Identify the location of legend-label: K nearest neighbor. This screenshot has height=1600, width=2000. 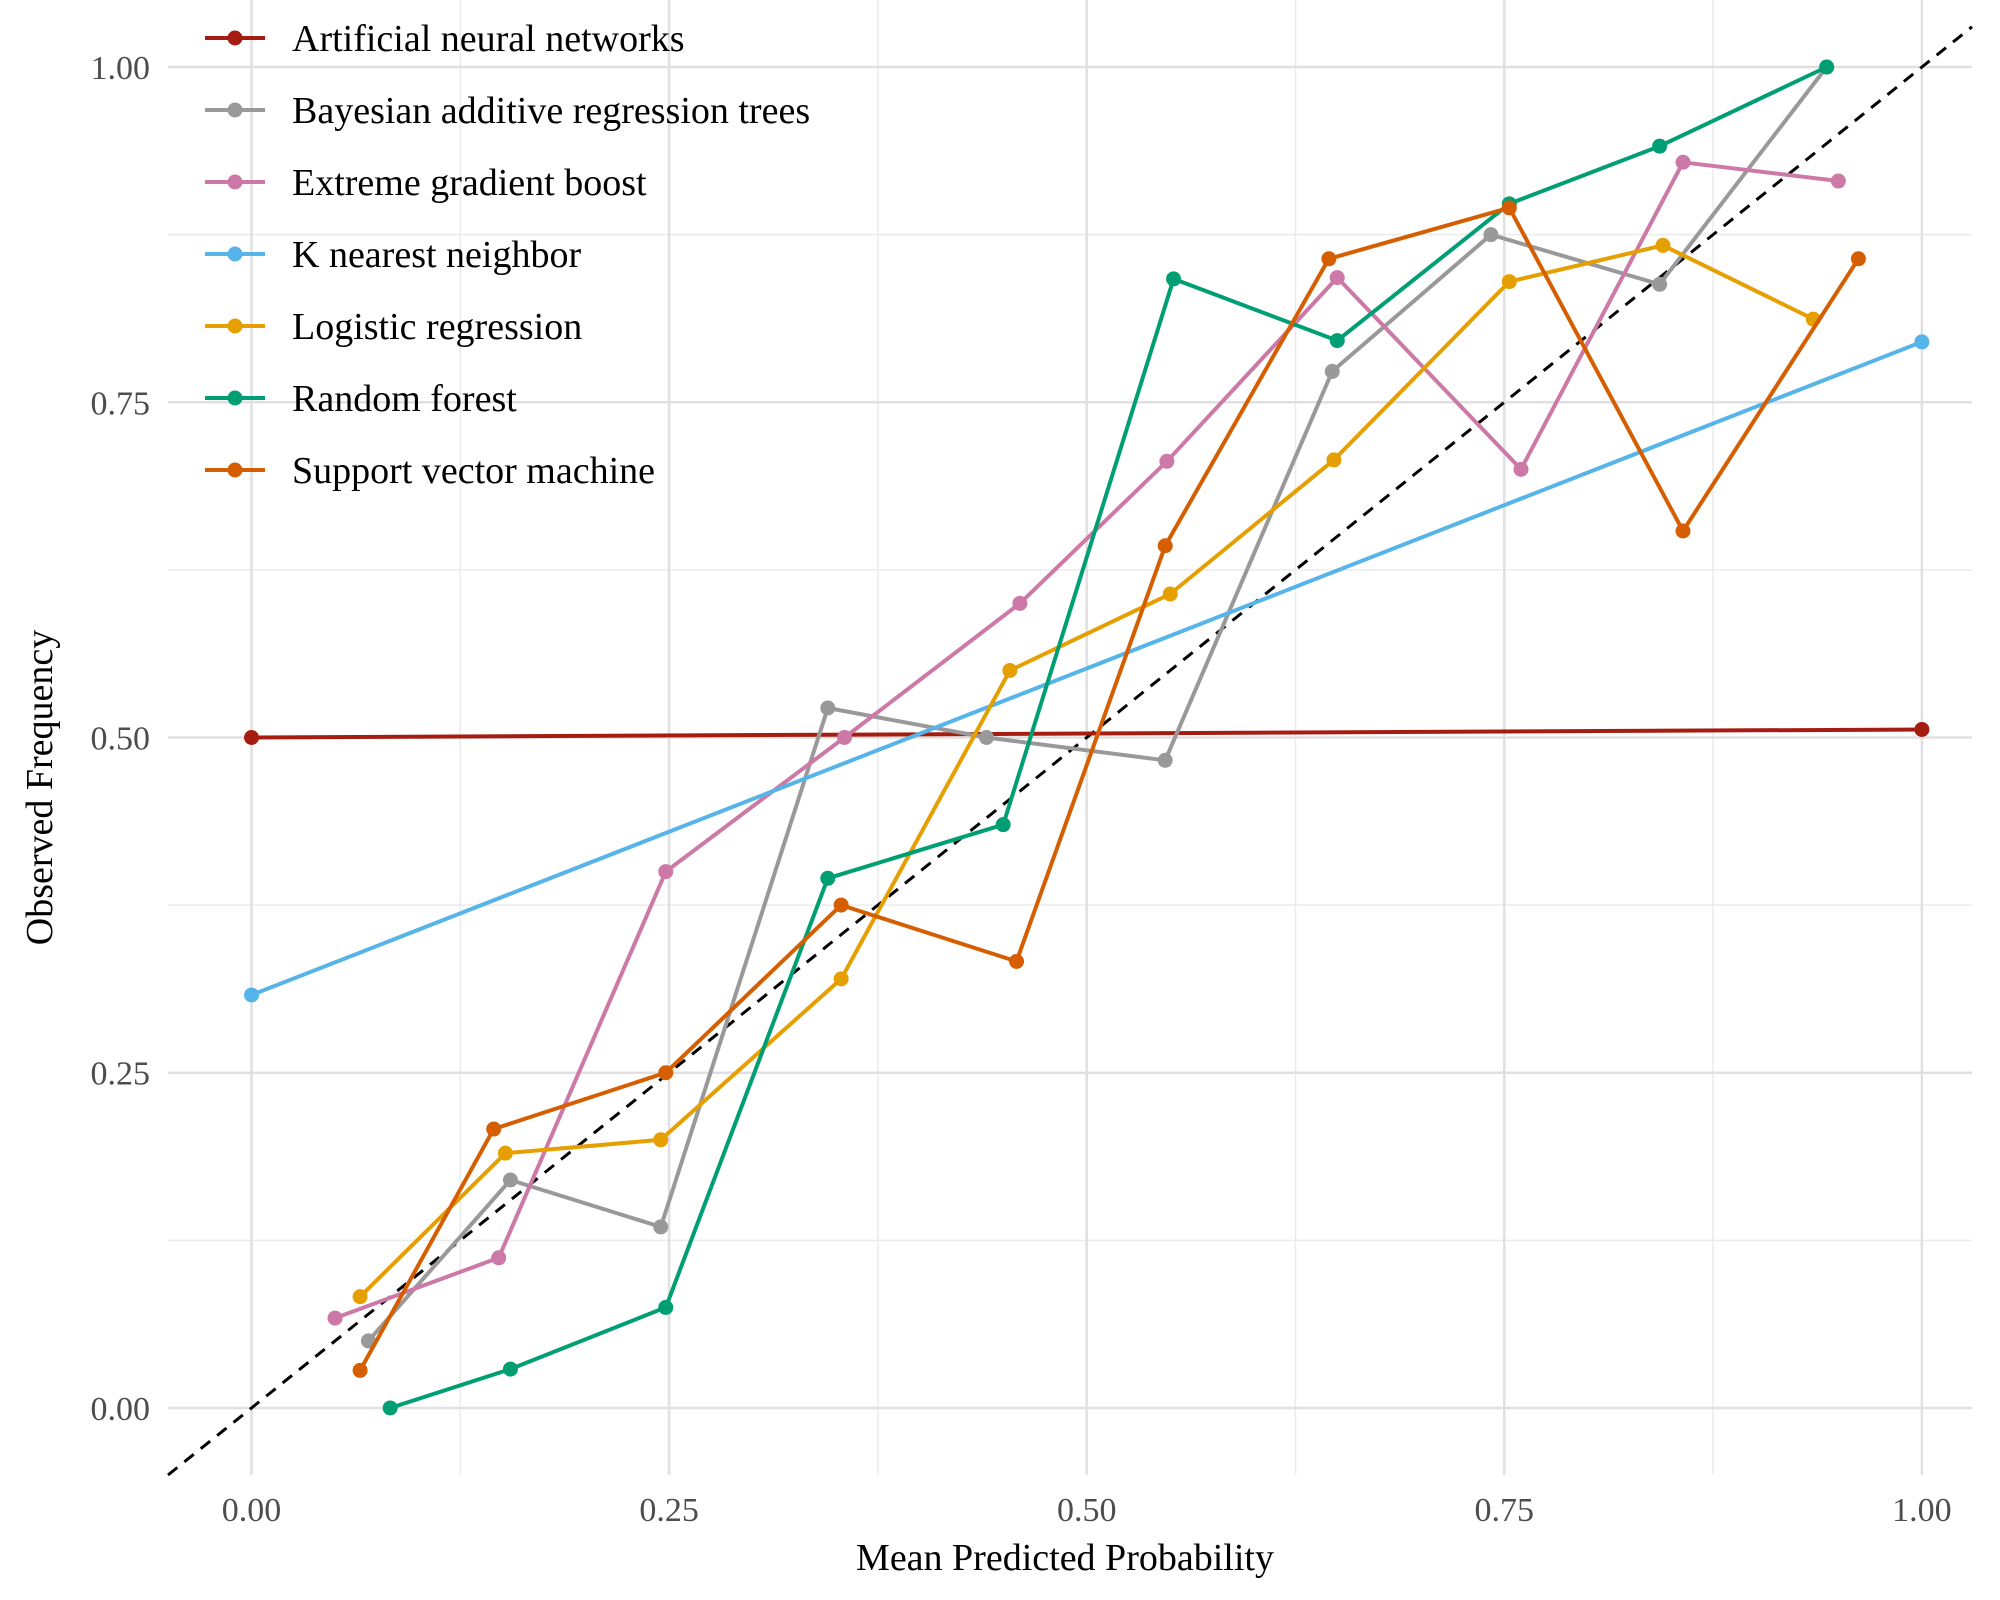
(436, 255).